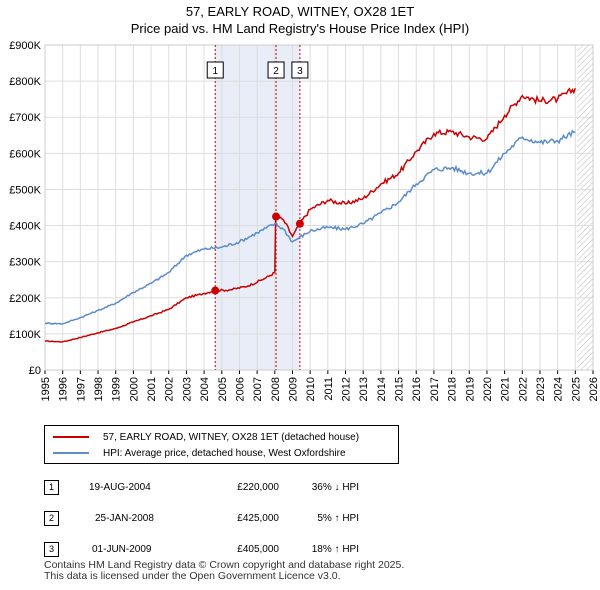  I want to click on x-tick-label: 2024, so click(559, 389).